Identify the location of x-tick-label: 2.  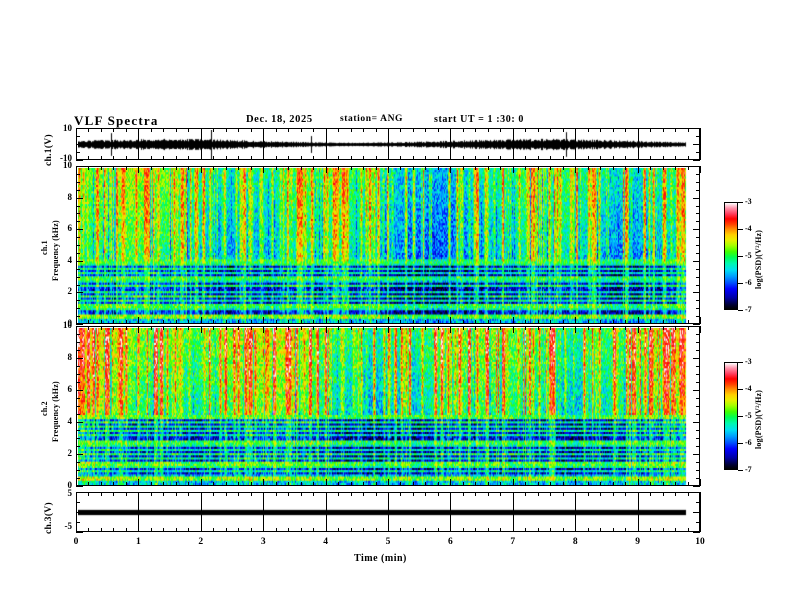
(201, 542).